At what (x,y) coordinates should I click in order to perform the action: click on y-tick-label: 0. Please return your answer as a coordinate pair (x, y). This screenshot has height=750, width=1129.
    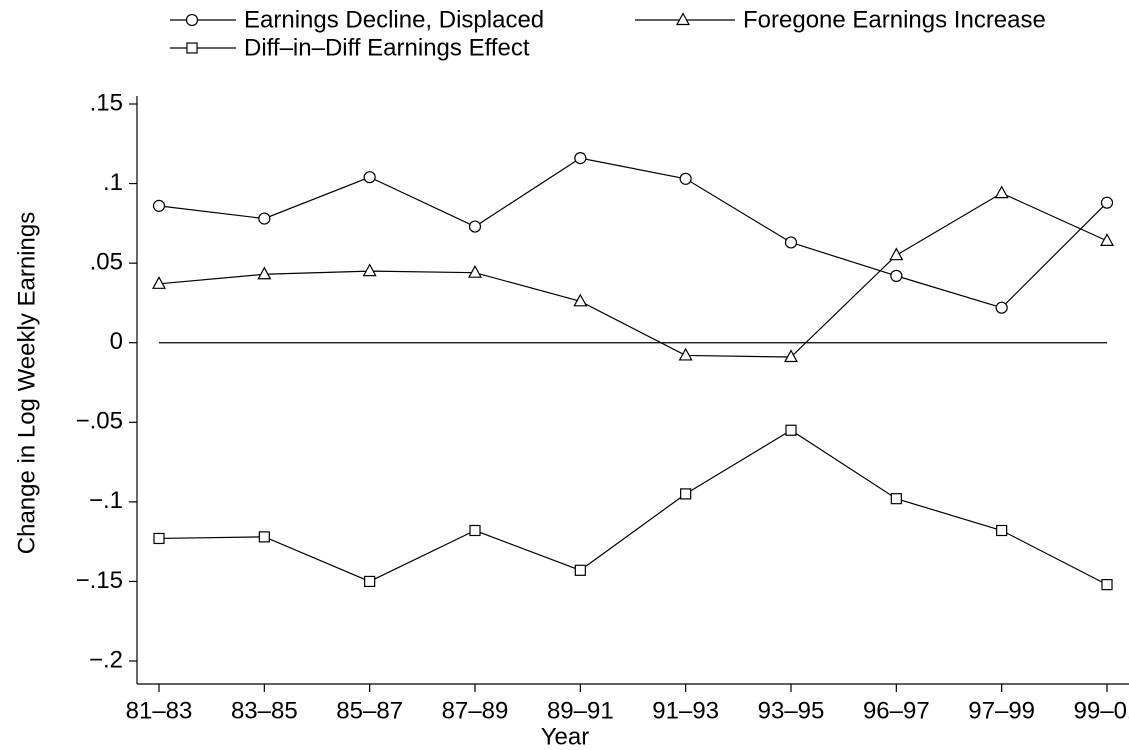
    Looking at the image, I should click on (116, 341).